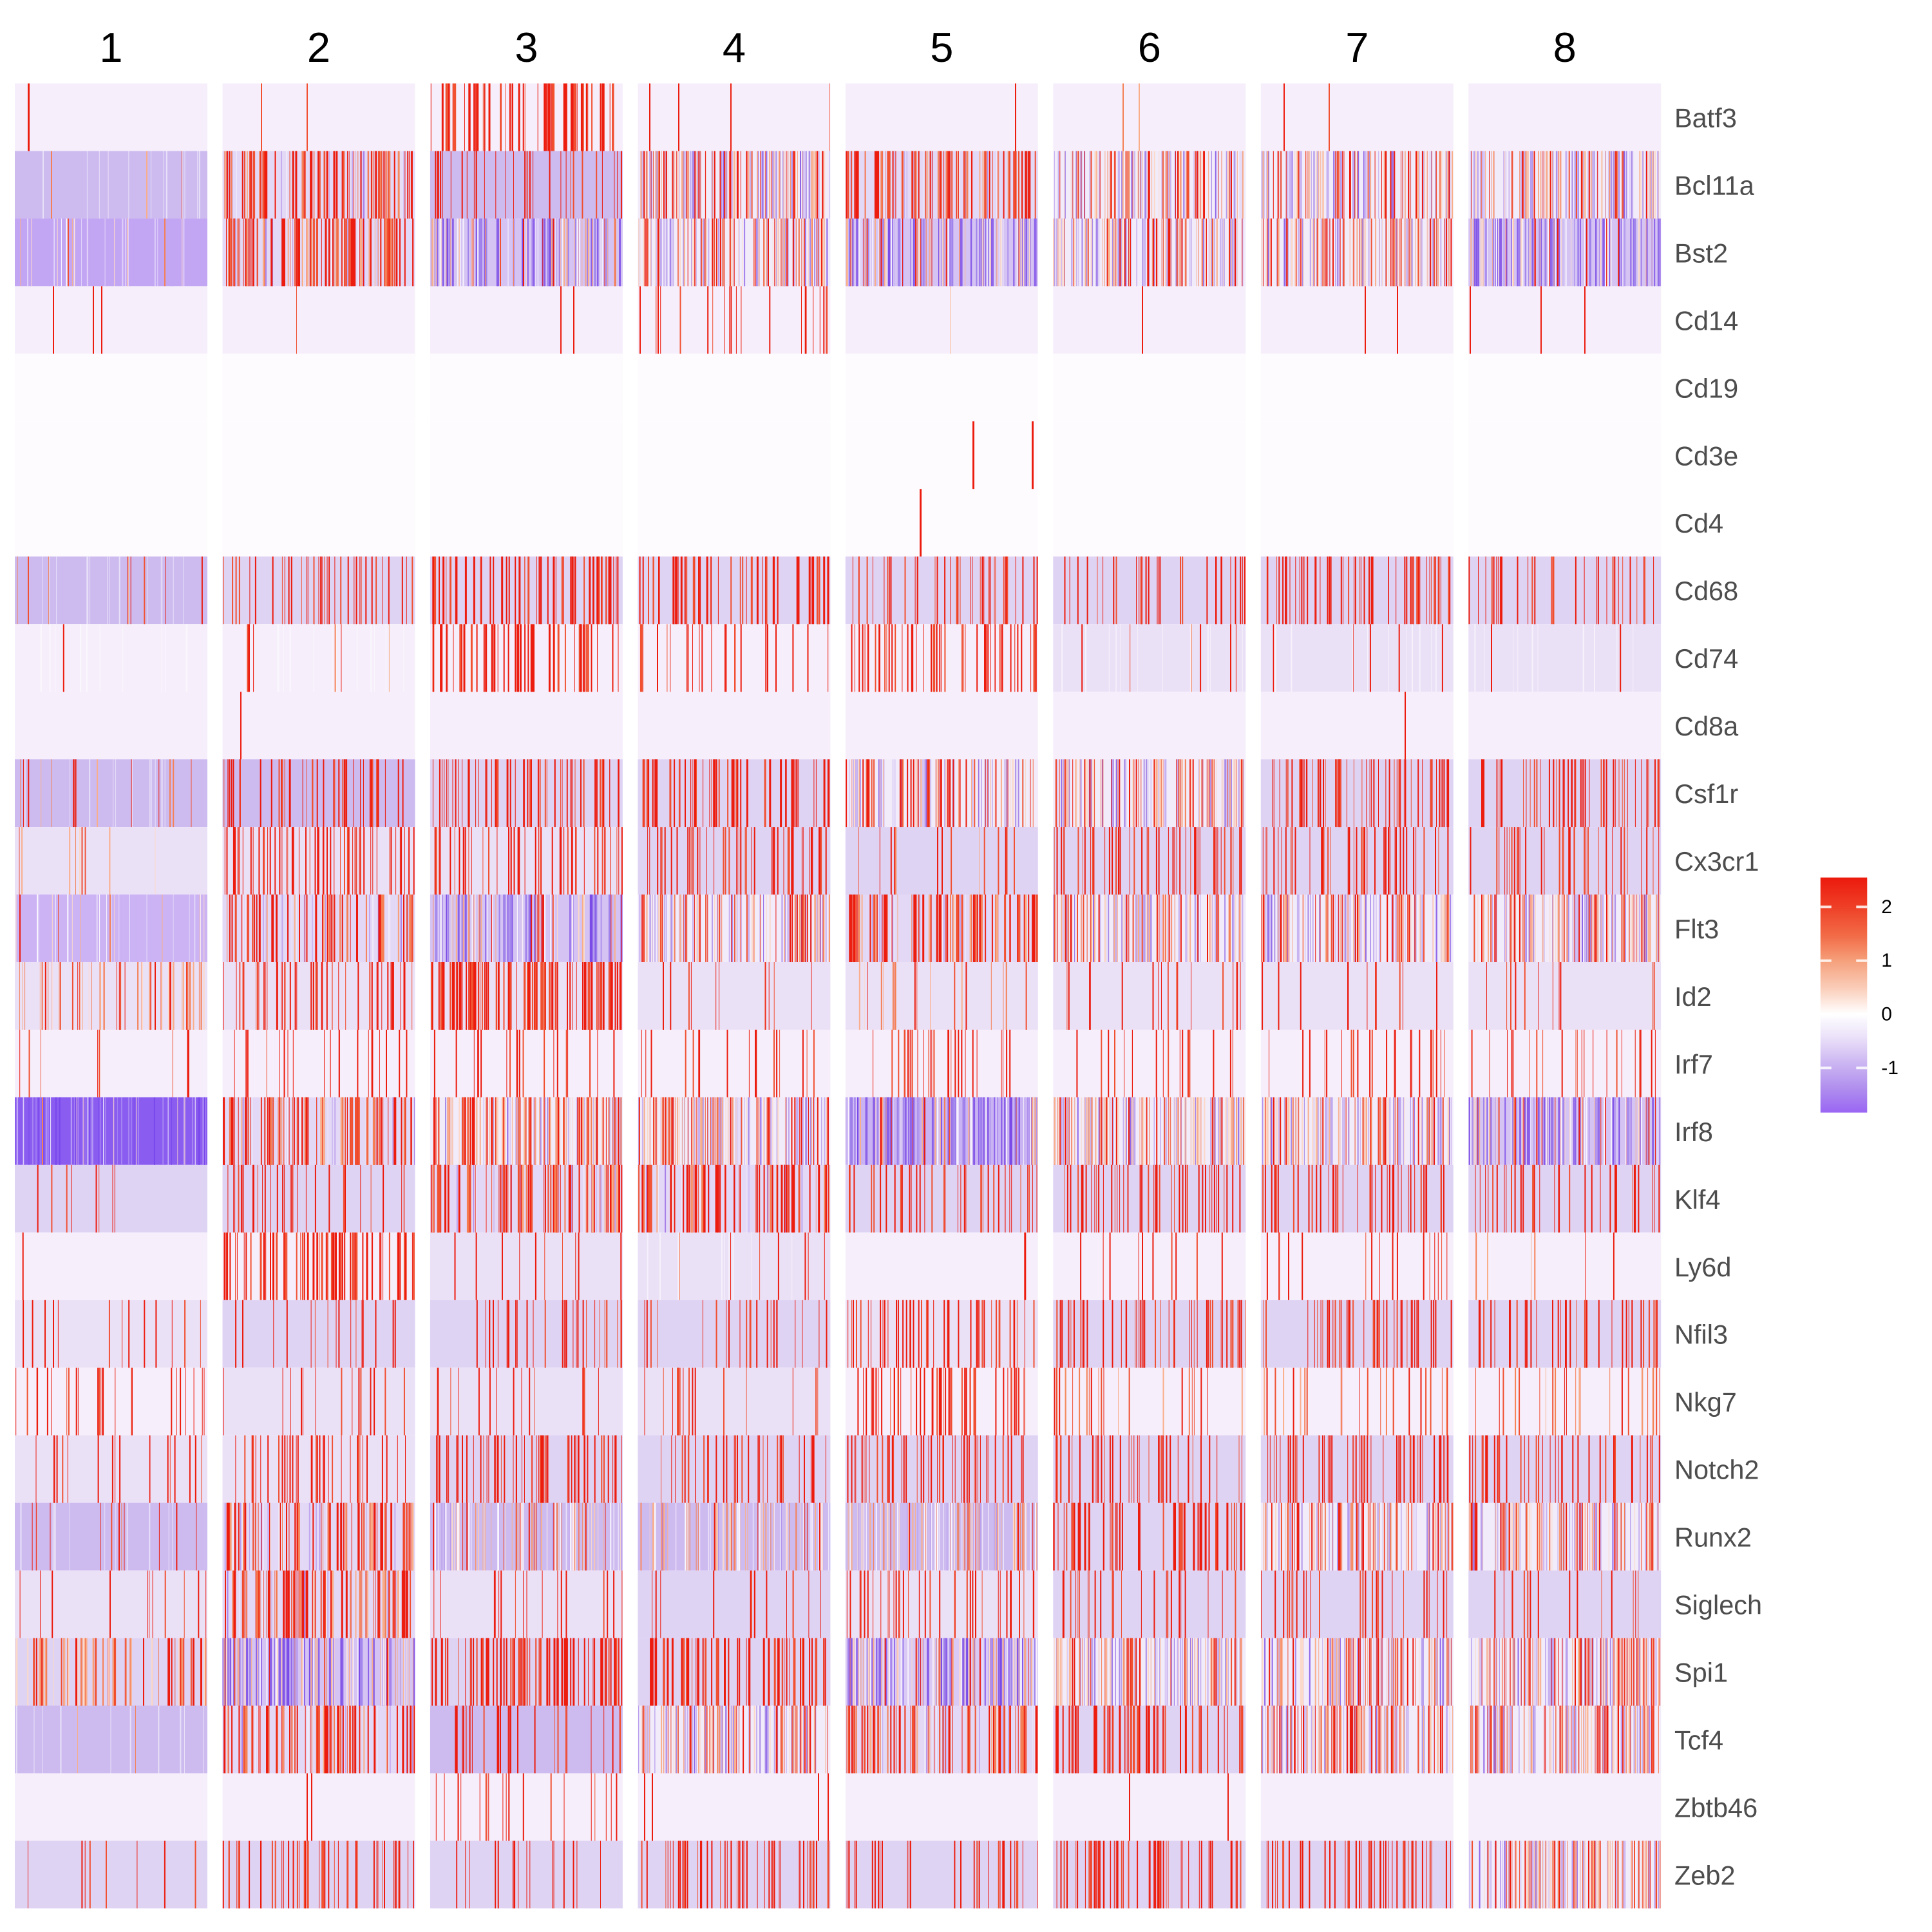 This screenshot has height=1932, width=1932. Describe the element at coordinates (1713, 1537) in the screenshot. I see `svg-text: Runx2` at that location.